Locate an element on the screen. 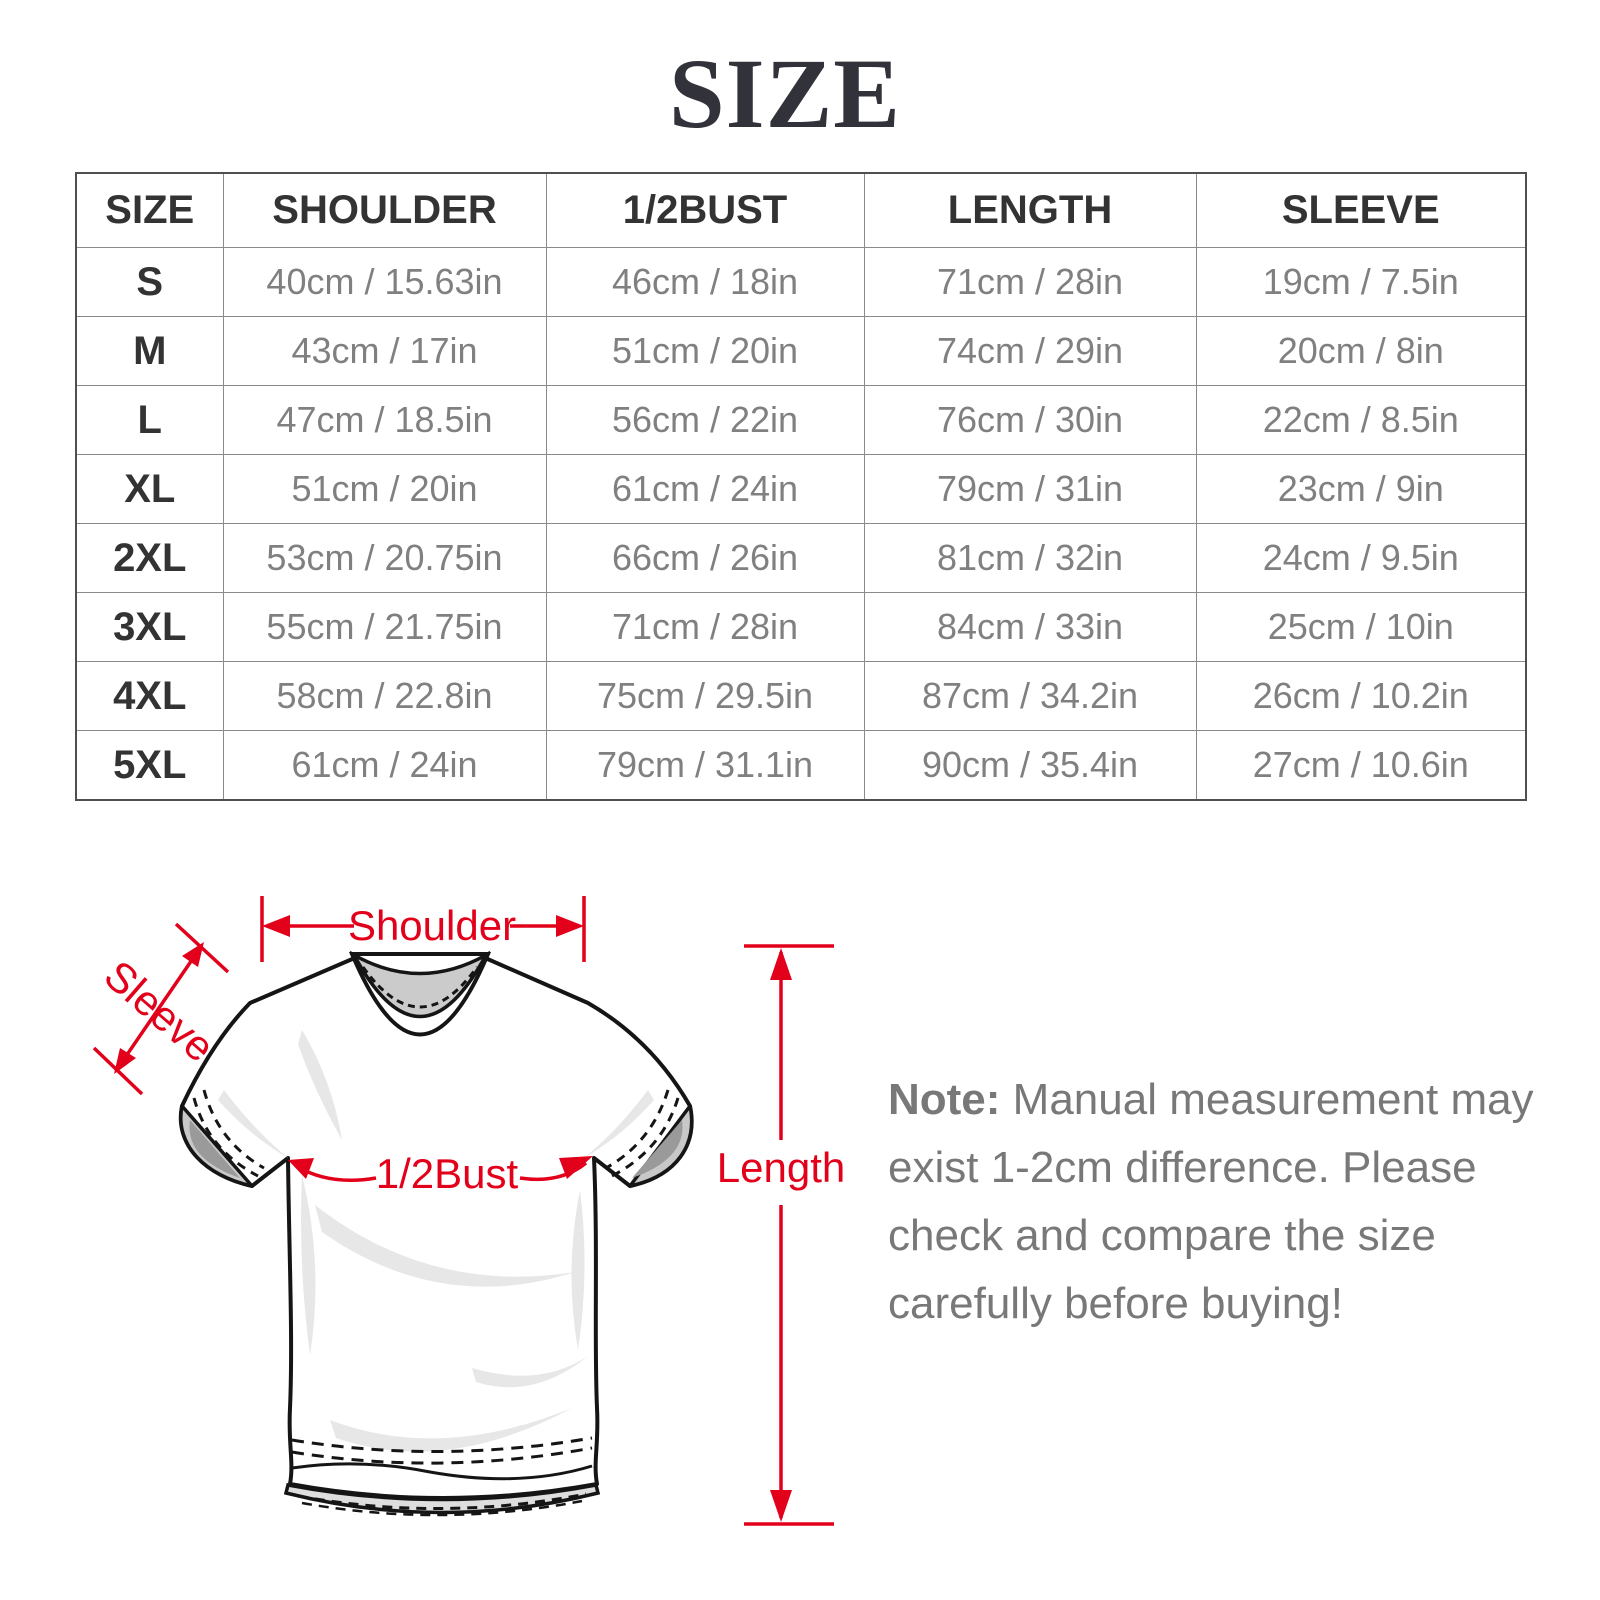  shoulder-cell: 53cm / 20.75in is located at coordinates (384, 558).